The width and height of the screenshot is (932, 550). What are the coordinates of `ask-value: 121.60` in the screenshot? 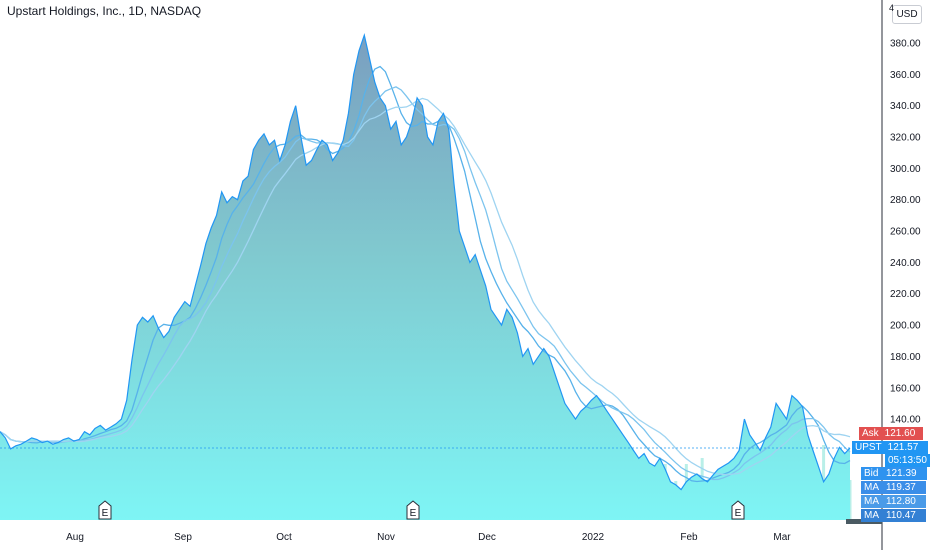 It's located at (902, 433).